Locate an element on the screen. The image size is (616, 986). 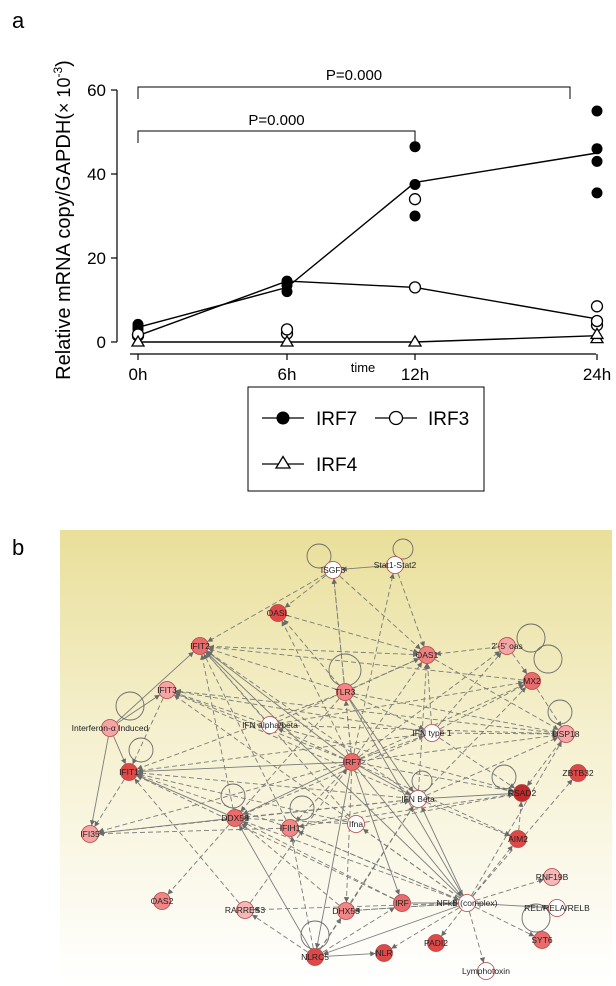
network-node: DHX58 is located at coordinates (346, 911).